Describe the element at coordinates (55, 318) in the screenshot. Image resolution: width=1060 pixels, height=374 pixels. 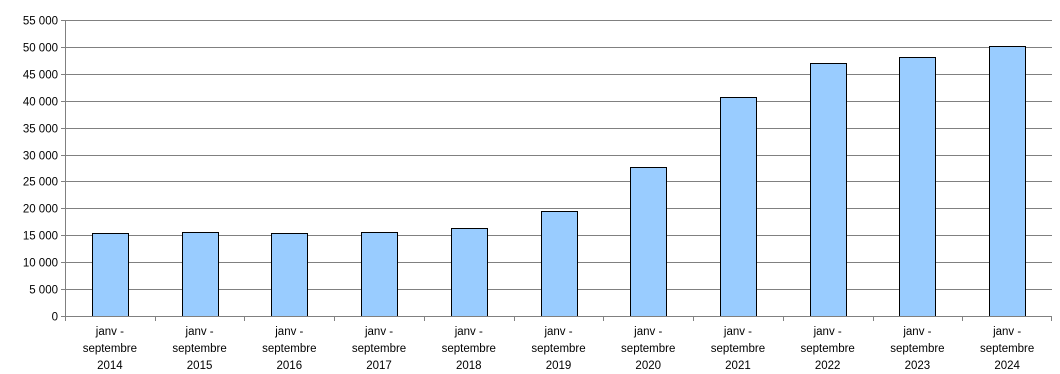
I see `y-tick-label: 0` at that location.